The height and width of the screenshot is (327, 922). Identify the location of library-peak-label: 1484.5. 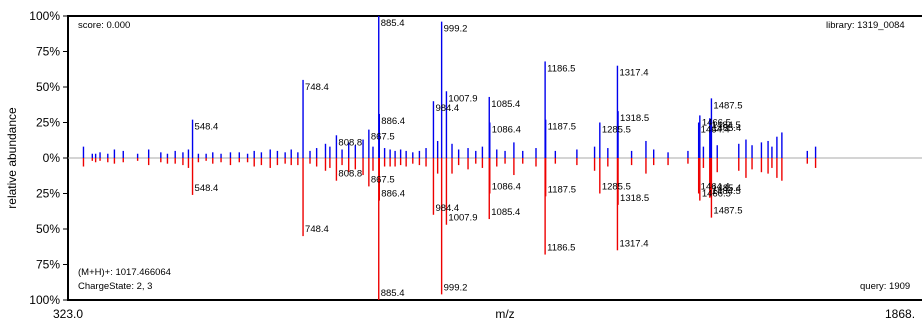
(726, 125).